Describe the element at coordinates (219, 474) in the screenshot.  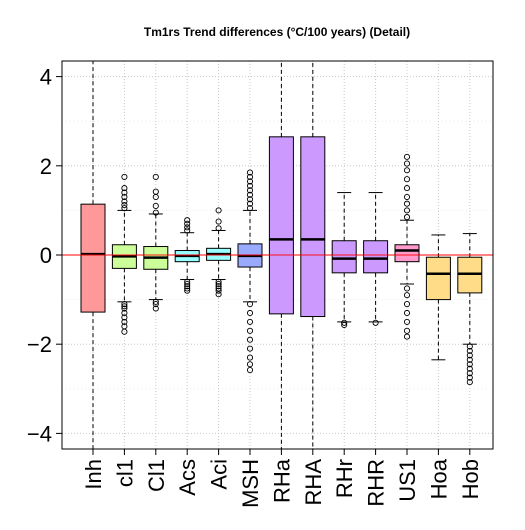
I see `x-tick-label: Aci` at that location.